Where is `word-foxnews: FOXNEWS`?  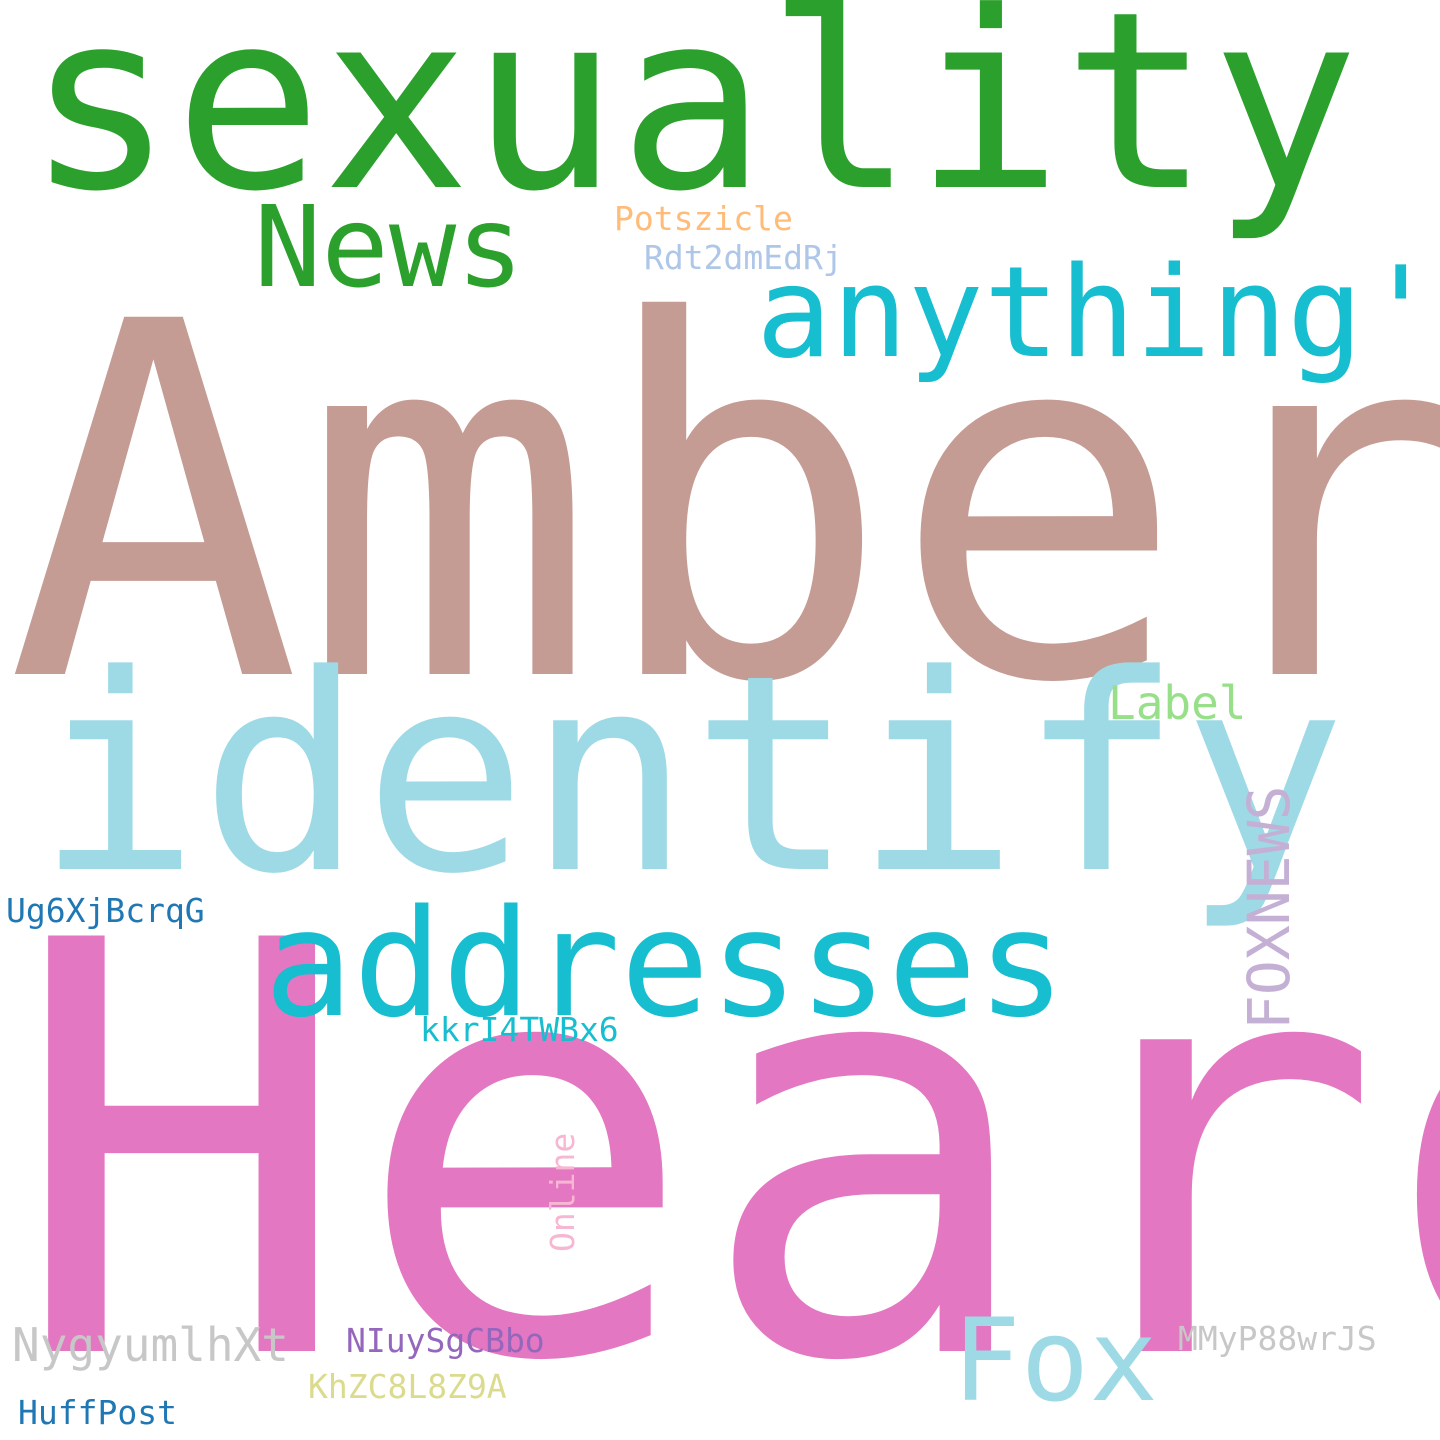 word-foxnews: FOXNEWS is located at coordinates (1269, 907).